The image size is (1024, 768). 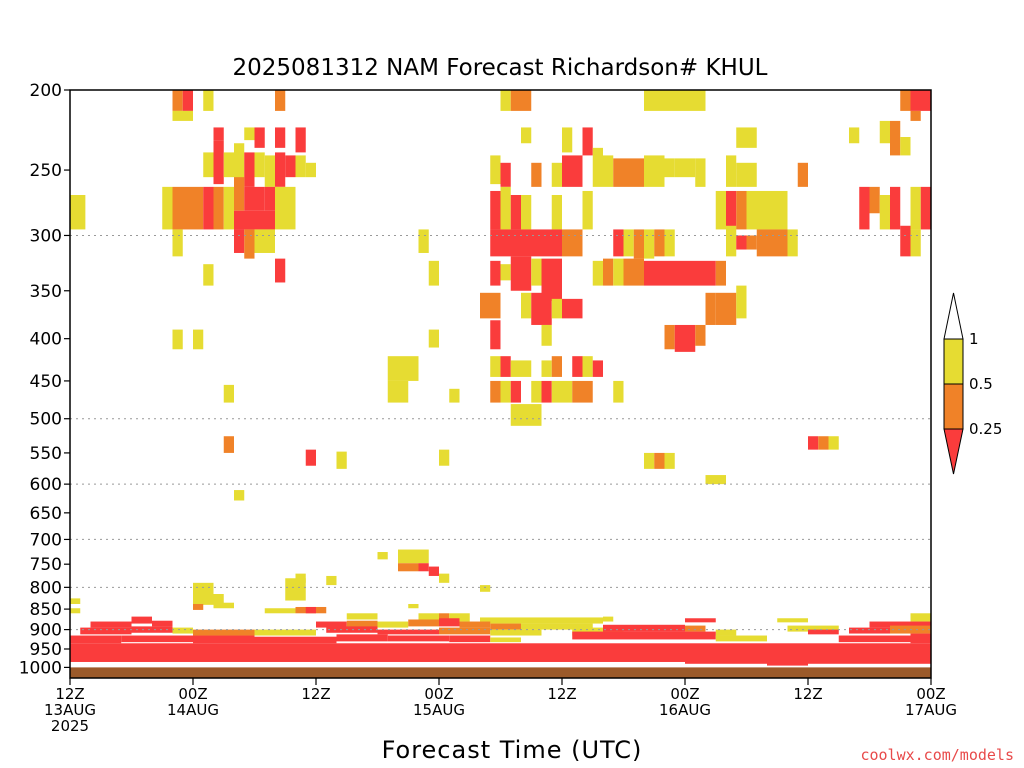 I want to click on legend-tick-label: 0.5, so click(x=981, y=384).